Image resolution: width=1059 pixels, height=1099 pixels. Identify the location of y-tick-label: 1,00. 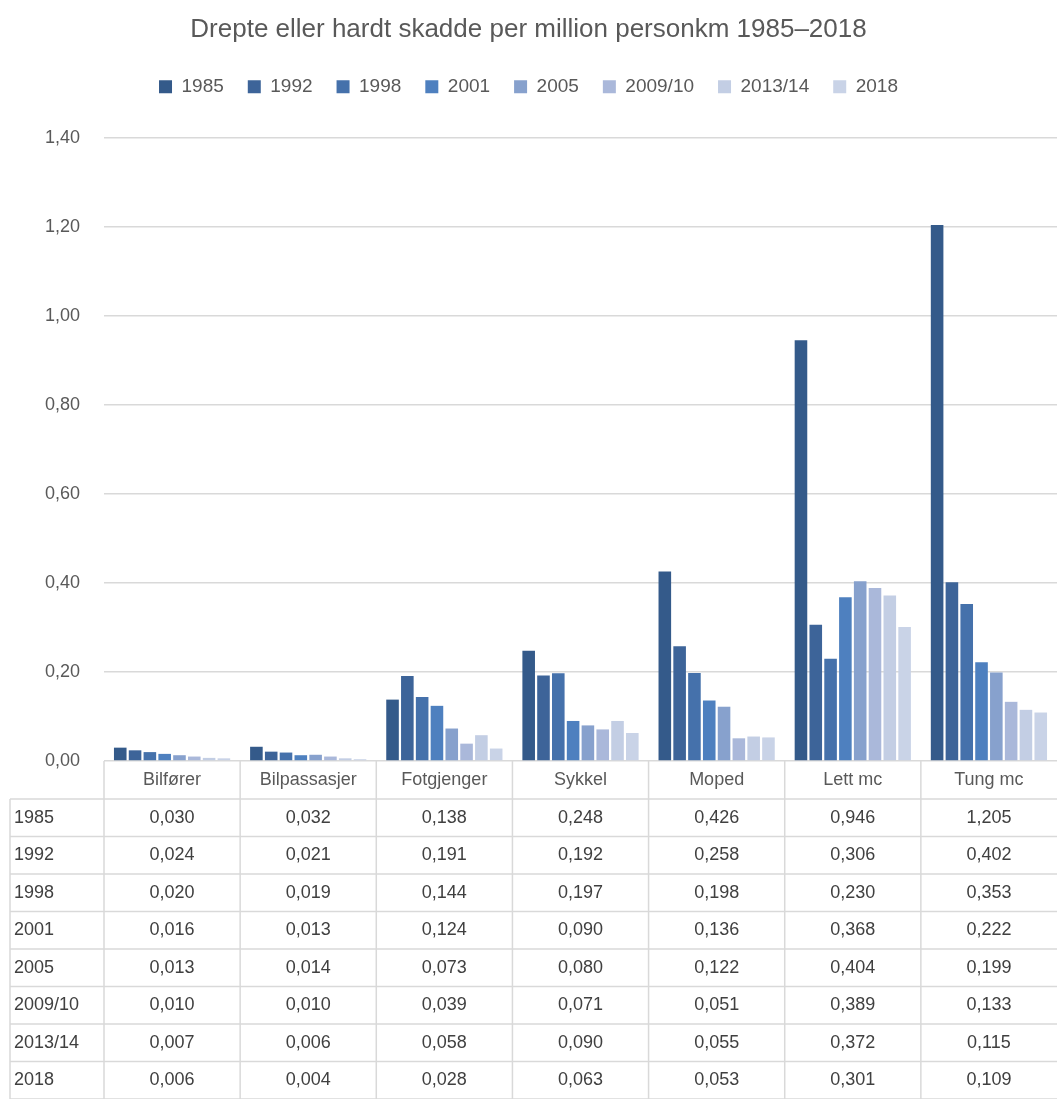
(62, 315).